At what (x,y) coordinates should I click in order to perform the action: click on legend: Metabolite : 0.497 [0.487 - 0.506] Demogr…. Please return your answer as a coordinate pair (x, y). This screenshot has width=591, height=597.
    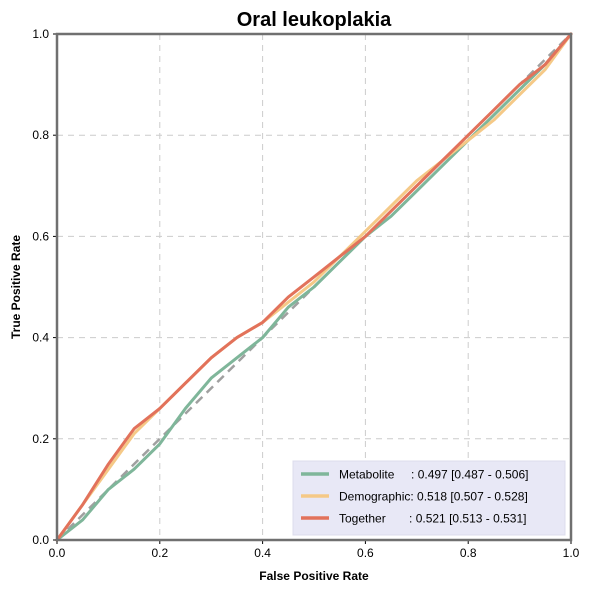
    Looking at the image, I should click on (429, 498).